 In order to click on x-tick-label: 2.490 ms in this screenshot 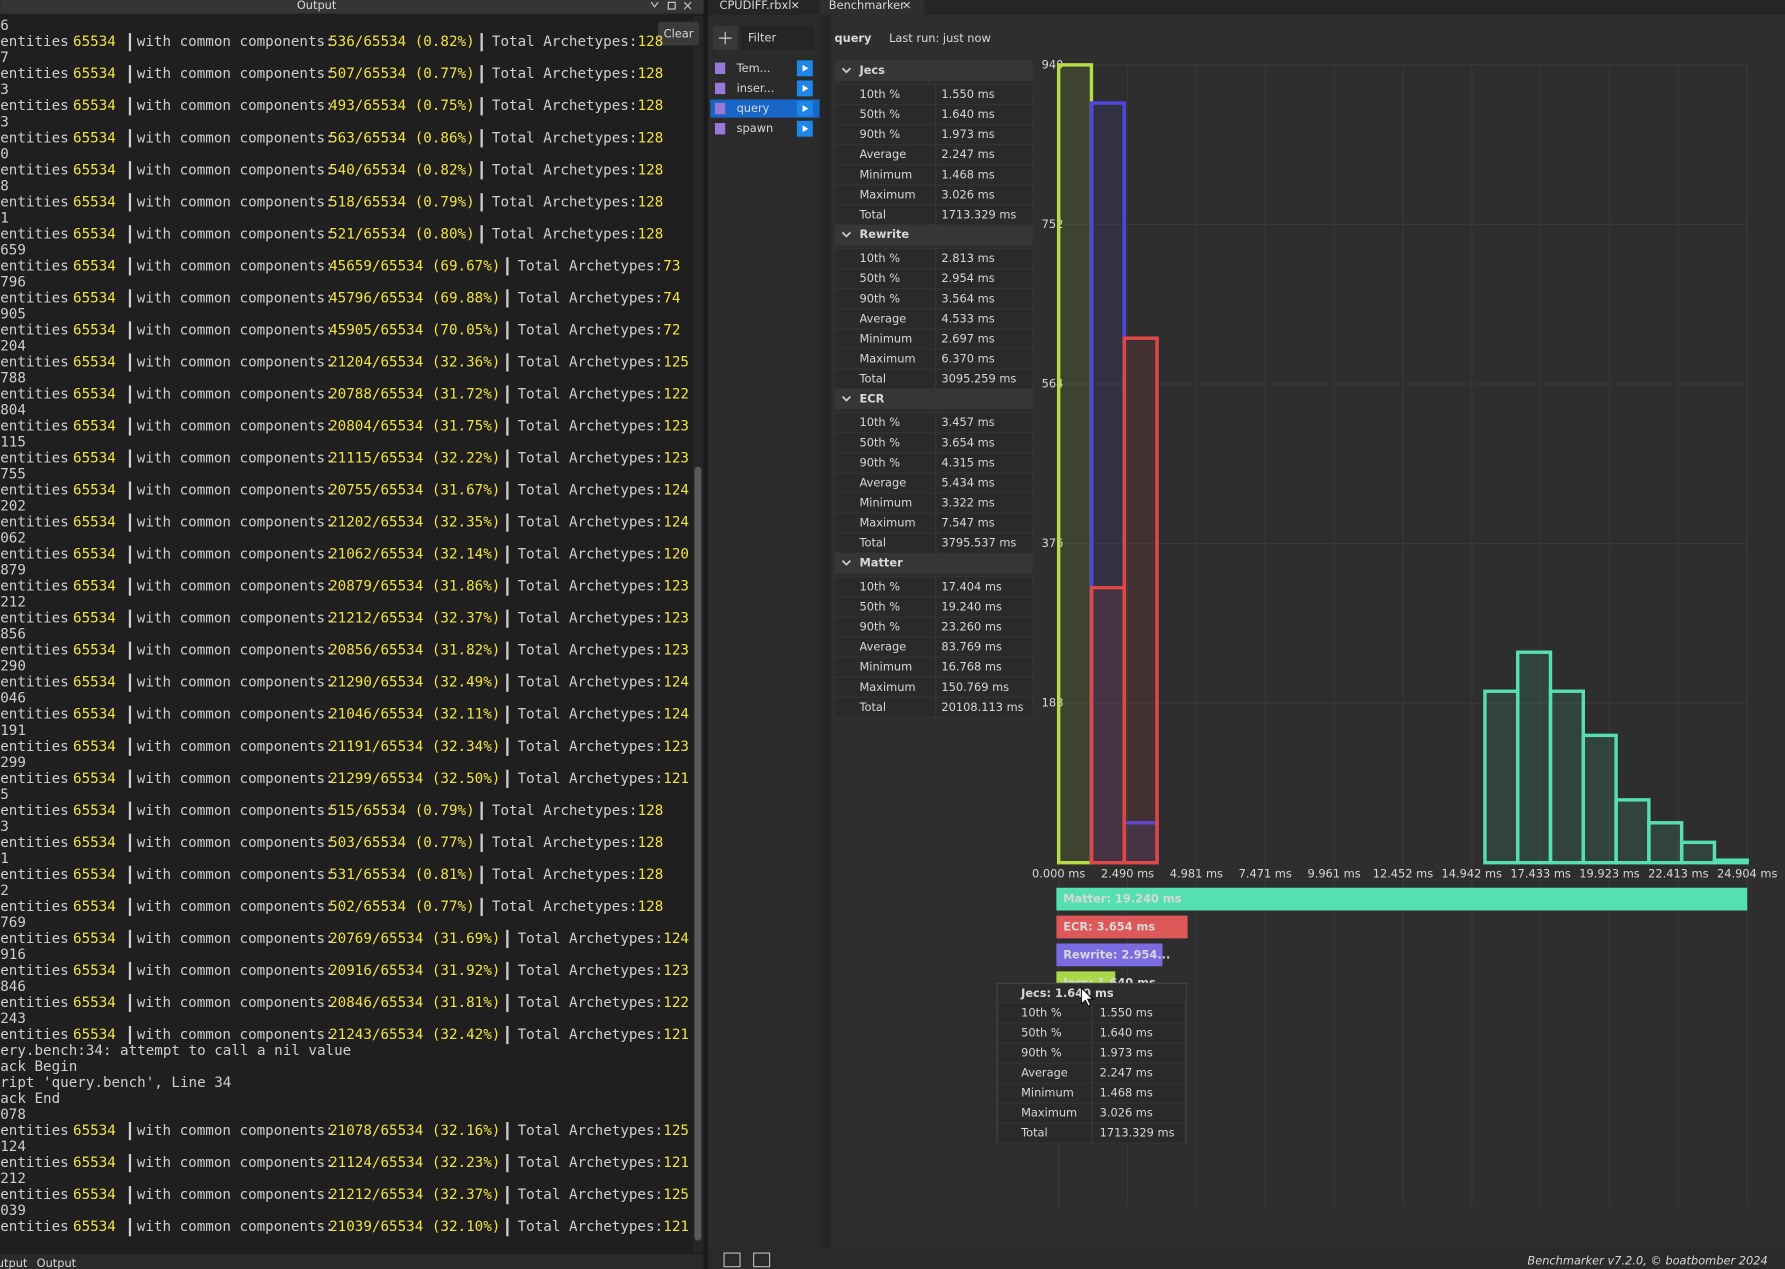, I will do `click(1127, 874)`.